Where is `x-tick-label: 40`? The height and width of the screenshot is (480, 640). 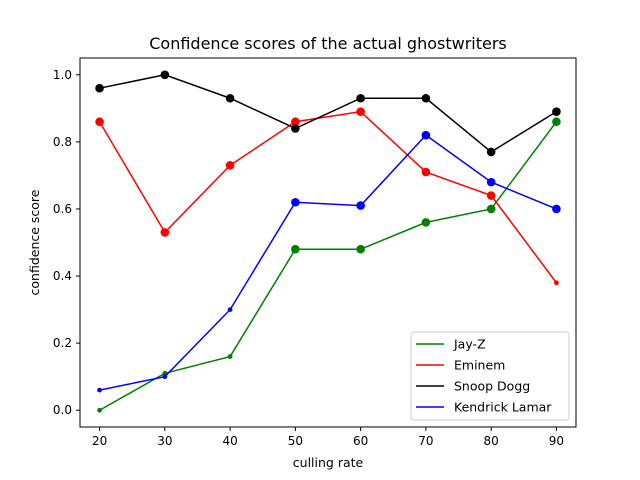 x-tick-label: 40 is located at coordinates (229, 441).